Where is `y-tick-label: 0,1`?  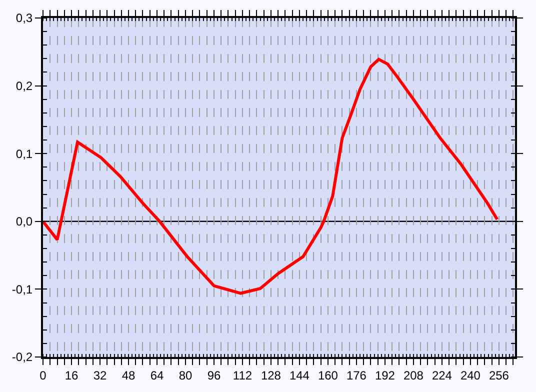
y-tick-label: 0,1 is located at coordinates (24, 153).